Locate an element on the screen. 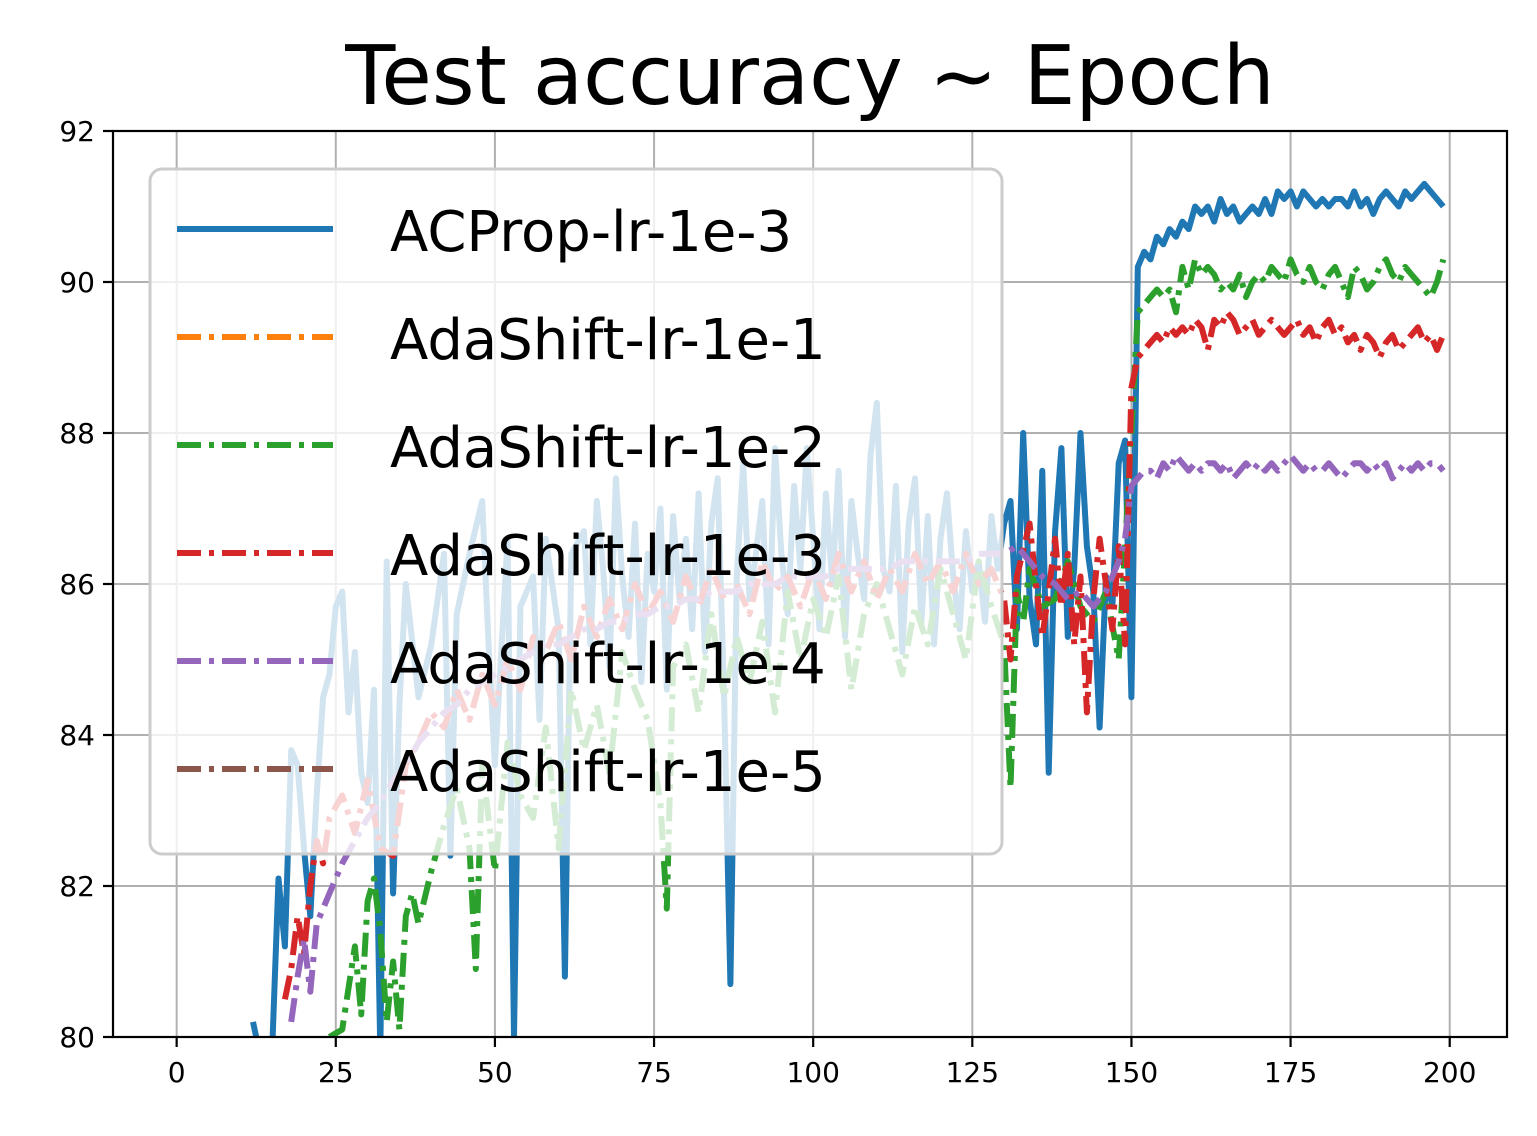 The image size is (1537, 1136). y-tick-label: 84 is located at coordinates (77, 735).